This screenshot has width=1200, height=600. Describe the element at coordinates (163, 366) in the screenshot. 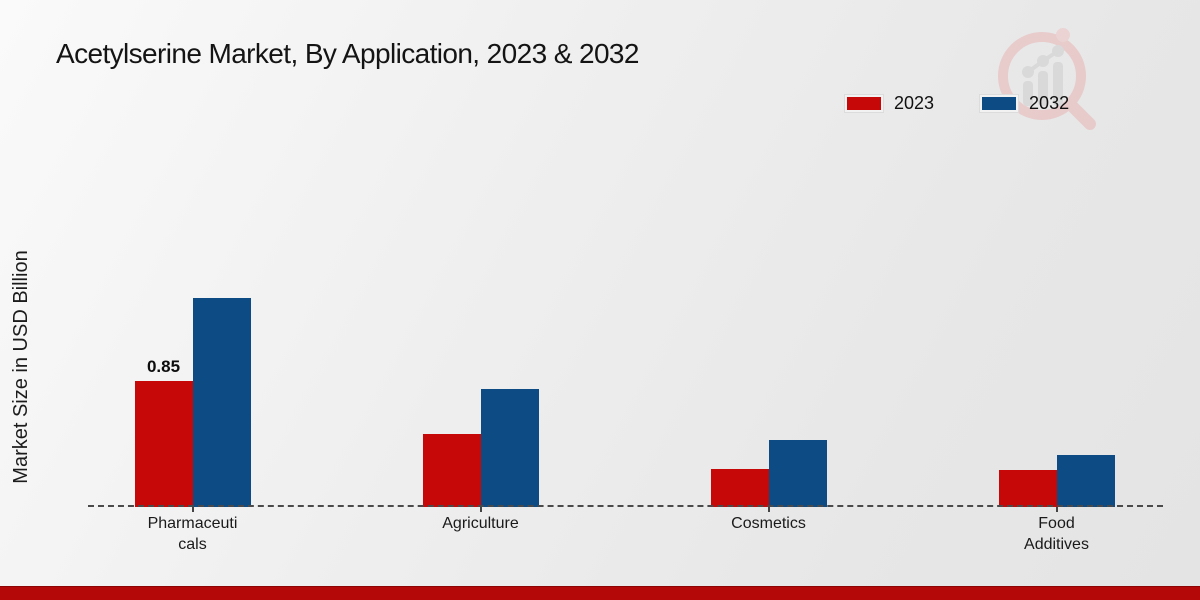

I see `bar-value-label-2023: 0.85` at that location.